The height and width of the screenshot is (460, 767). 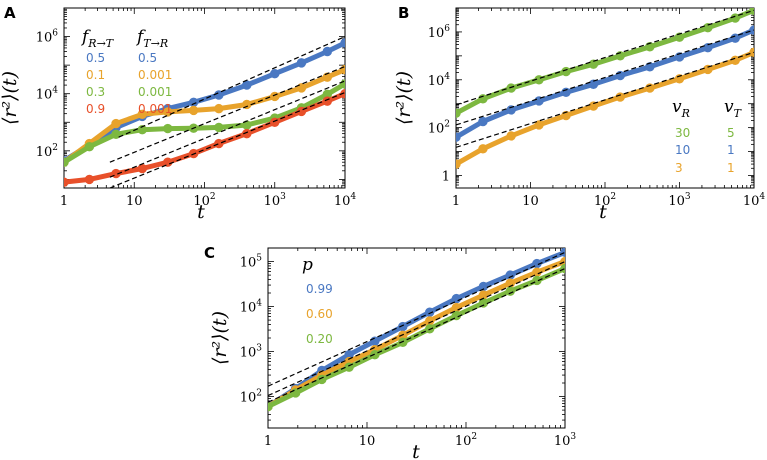 What do you see at coordinates (707, 136) in the screenshot?
I see `legend: vR vT 30 5 10 1 3 1` at bounding box center [707, 136].